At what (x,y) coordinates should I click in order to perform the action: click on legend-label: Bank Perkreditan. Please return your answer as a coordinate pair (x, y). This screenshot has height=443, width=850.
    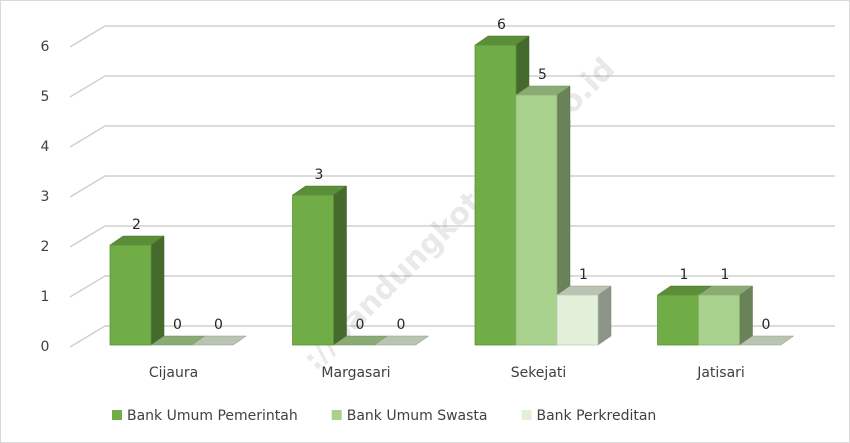
    Looking at the image, I should click on (596, 416).